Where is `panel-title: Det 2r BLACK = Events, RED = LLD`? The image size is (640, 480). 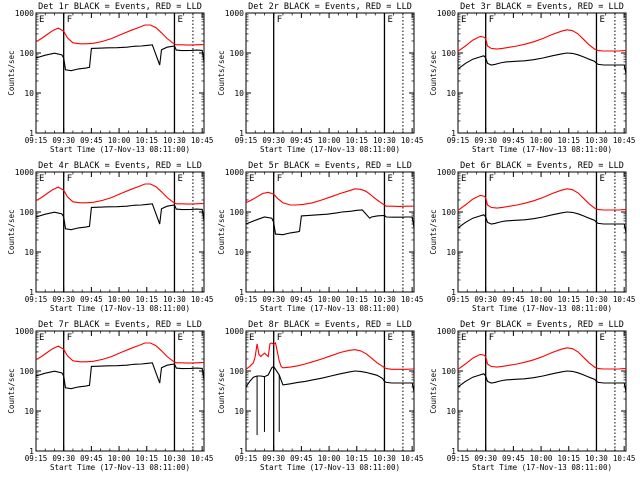
panel-title: Det 2r BLACK = Events, RED = LLD is located at coordinates (330, 7).